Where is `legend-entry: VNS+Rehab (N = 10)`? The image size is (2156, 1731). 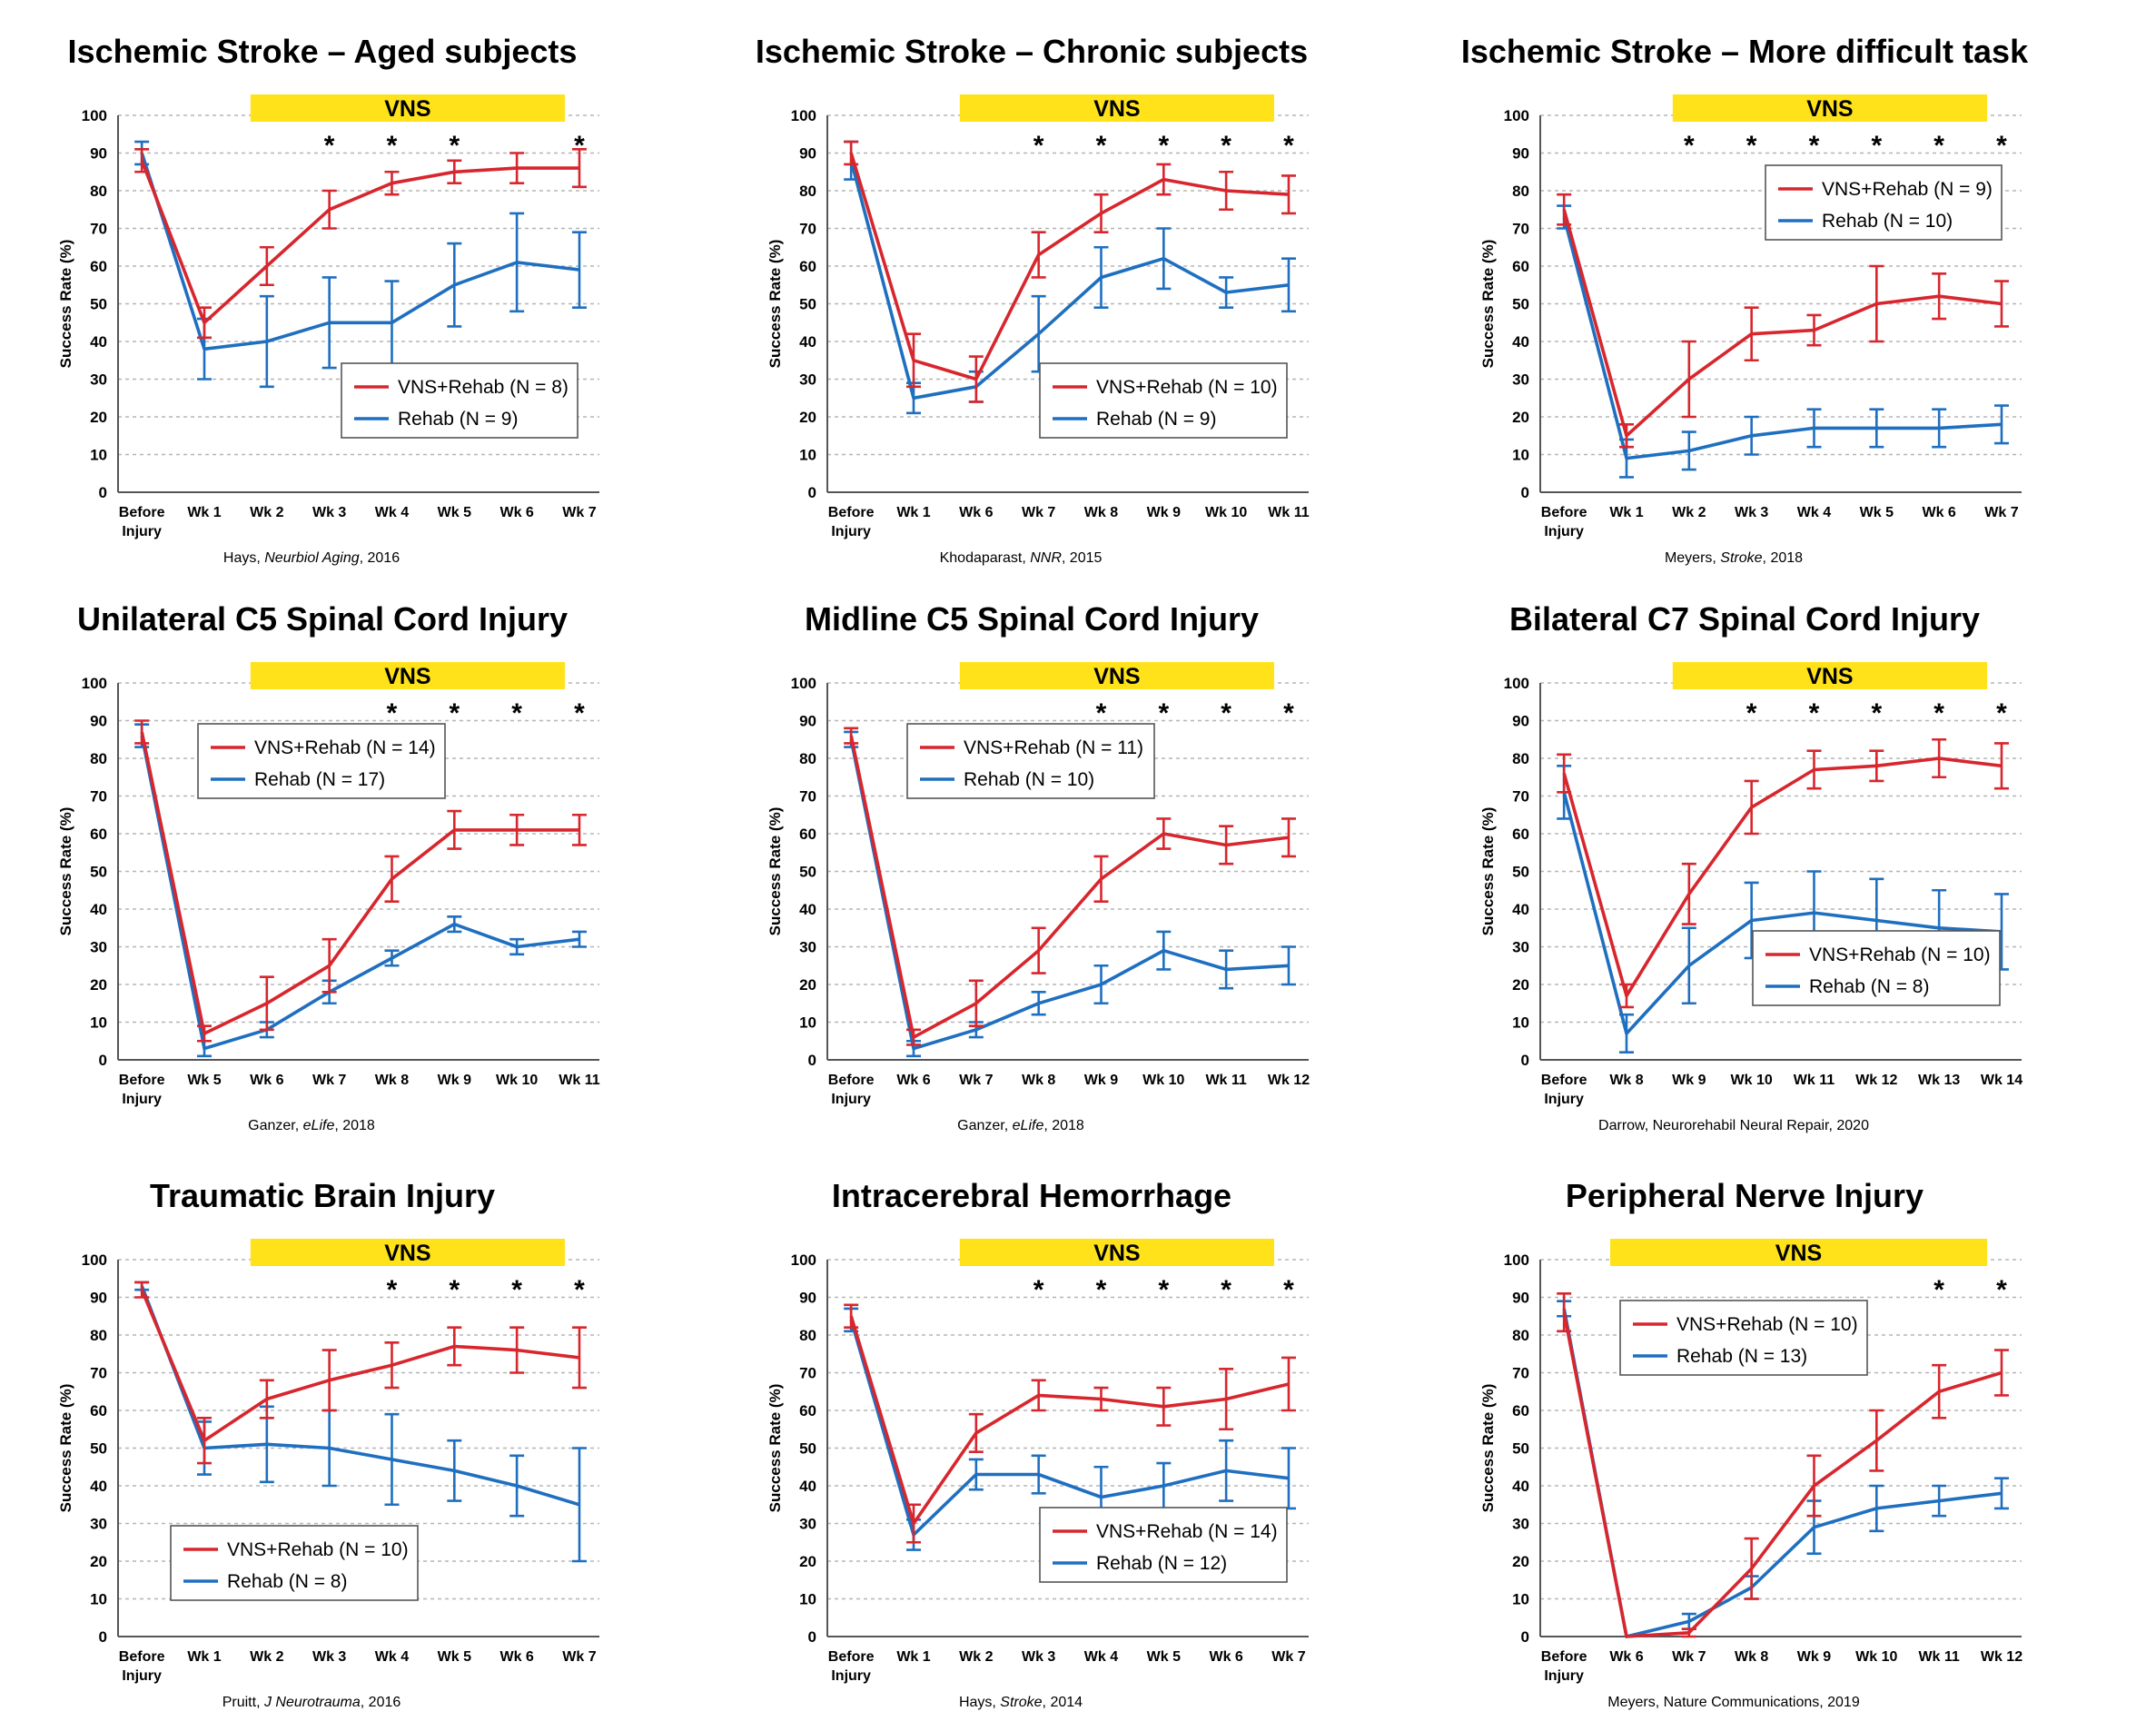
legend-entry: VNS+Rehab (N = 10) is located at coordinates (1767, 1324).